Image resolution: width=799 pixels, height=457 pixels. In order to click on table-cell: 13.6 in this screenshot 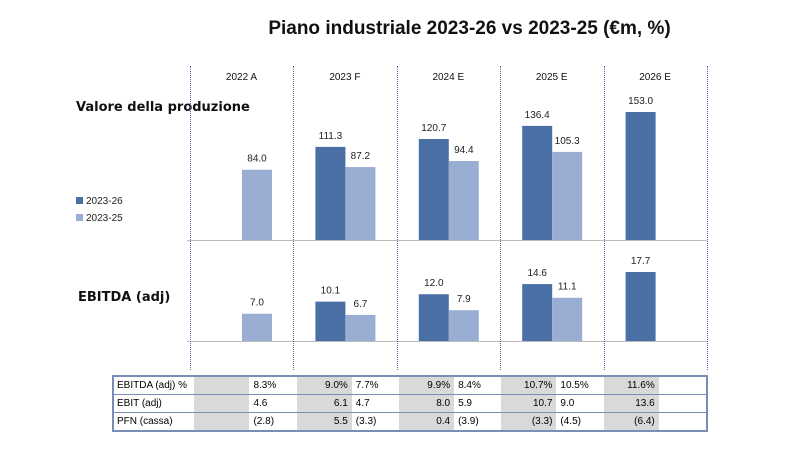, I will do `click(654, 403)`.